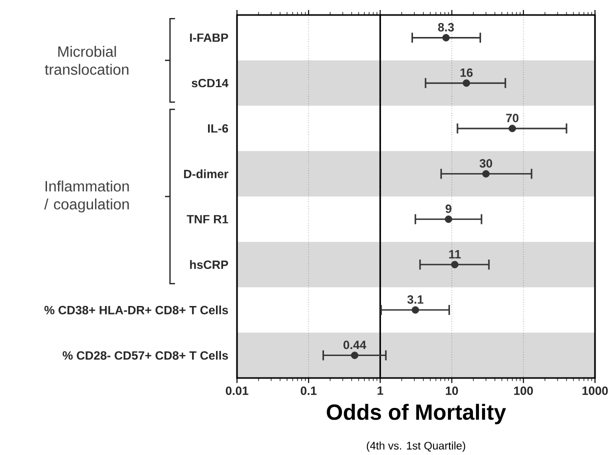 The height and width of the screenshot is (455, 613). I want to click on y-tick-label: hsCRP, so click(209, 264).